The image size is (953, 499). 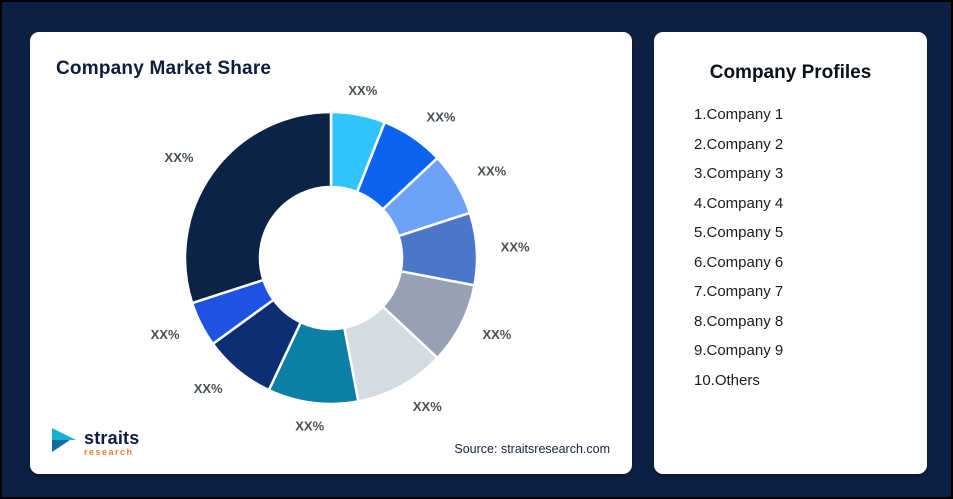 I want to click on profile-item: 5.Company 5, so click(x=739, y=232).